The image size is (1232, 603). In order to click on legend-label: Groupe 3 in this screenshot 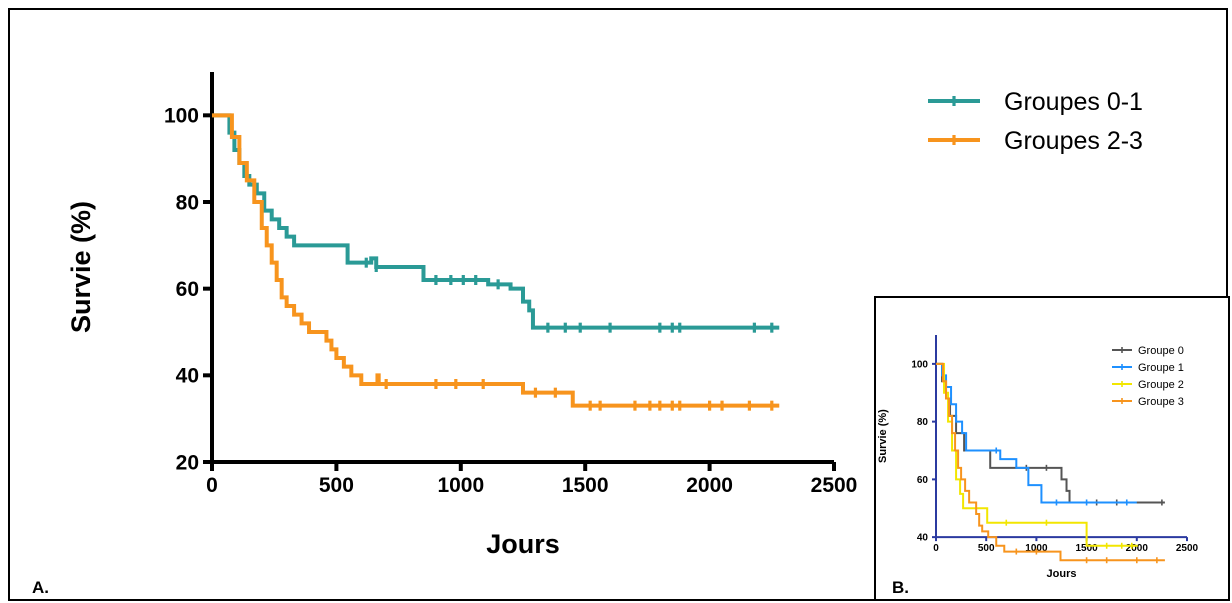, I will do `click(1161, 402)`.